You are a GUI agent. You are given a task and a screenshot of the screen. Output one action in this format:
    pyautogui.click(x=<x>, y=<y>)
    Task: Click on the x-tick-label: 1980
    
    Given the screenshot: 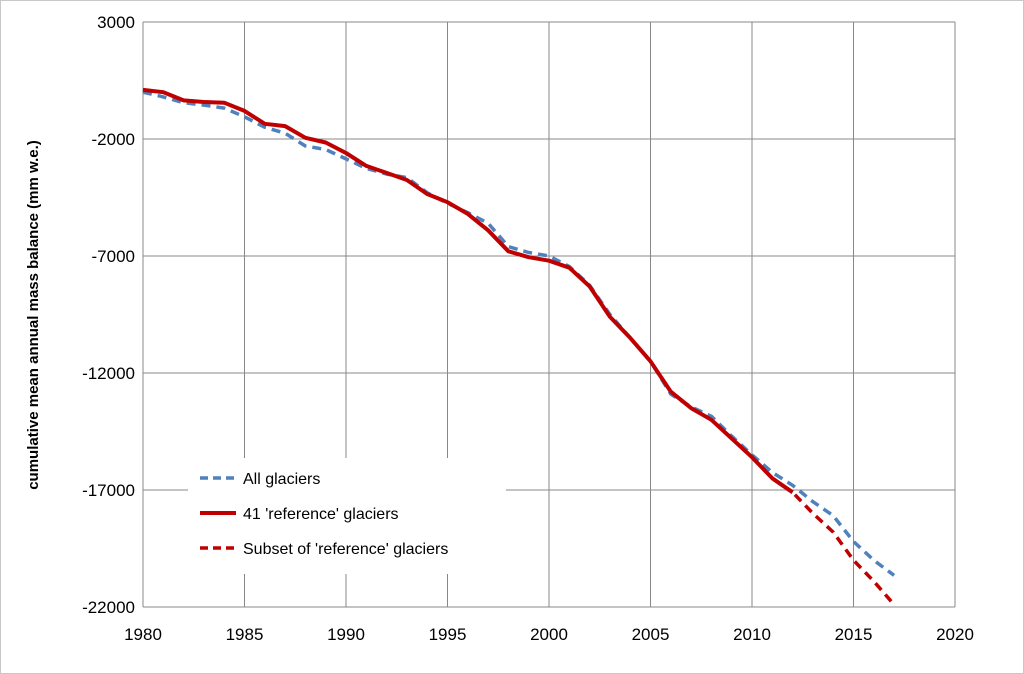 What is the action you would take?
    pyautogui.click(x=143, y=634)
    